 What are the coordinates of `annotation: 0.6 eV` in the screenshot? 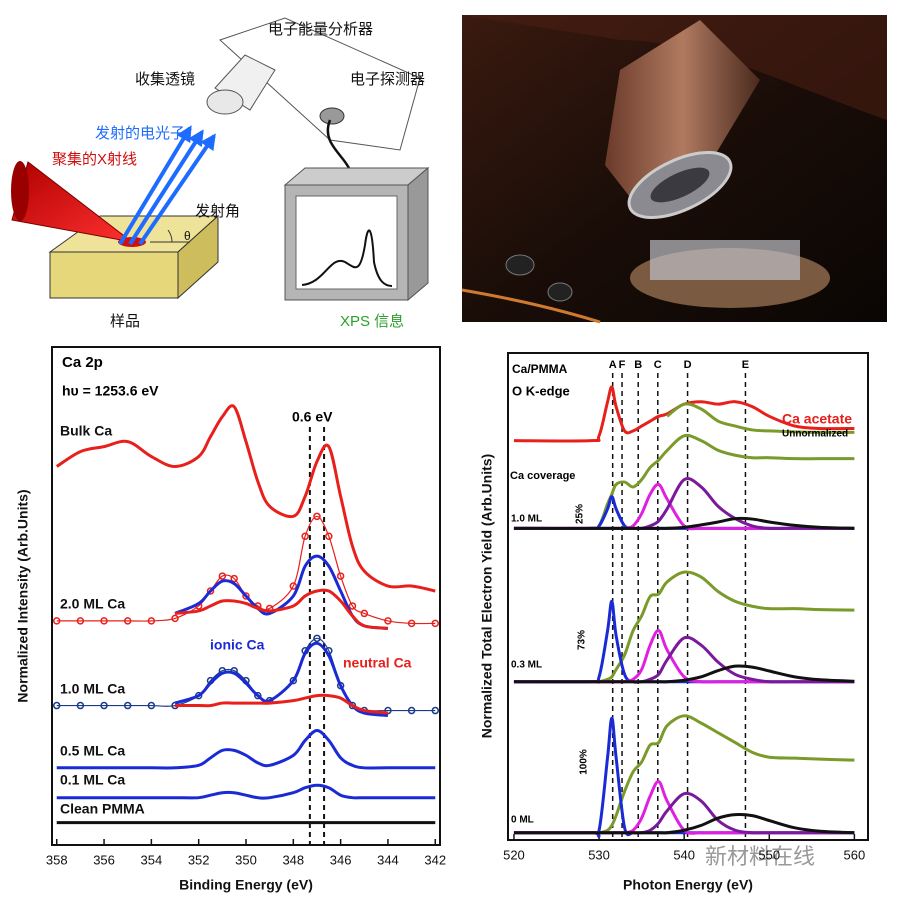 It's located at (312, 417).